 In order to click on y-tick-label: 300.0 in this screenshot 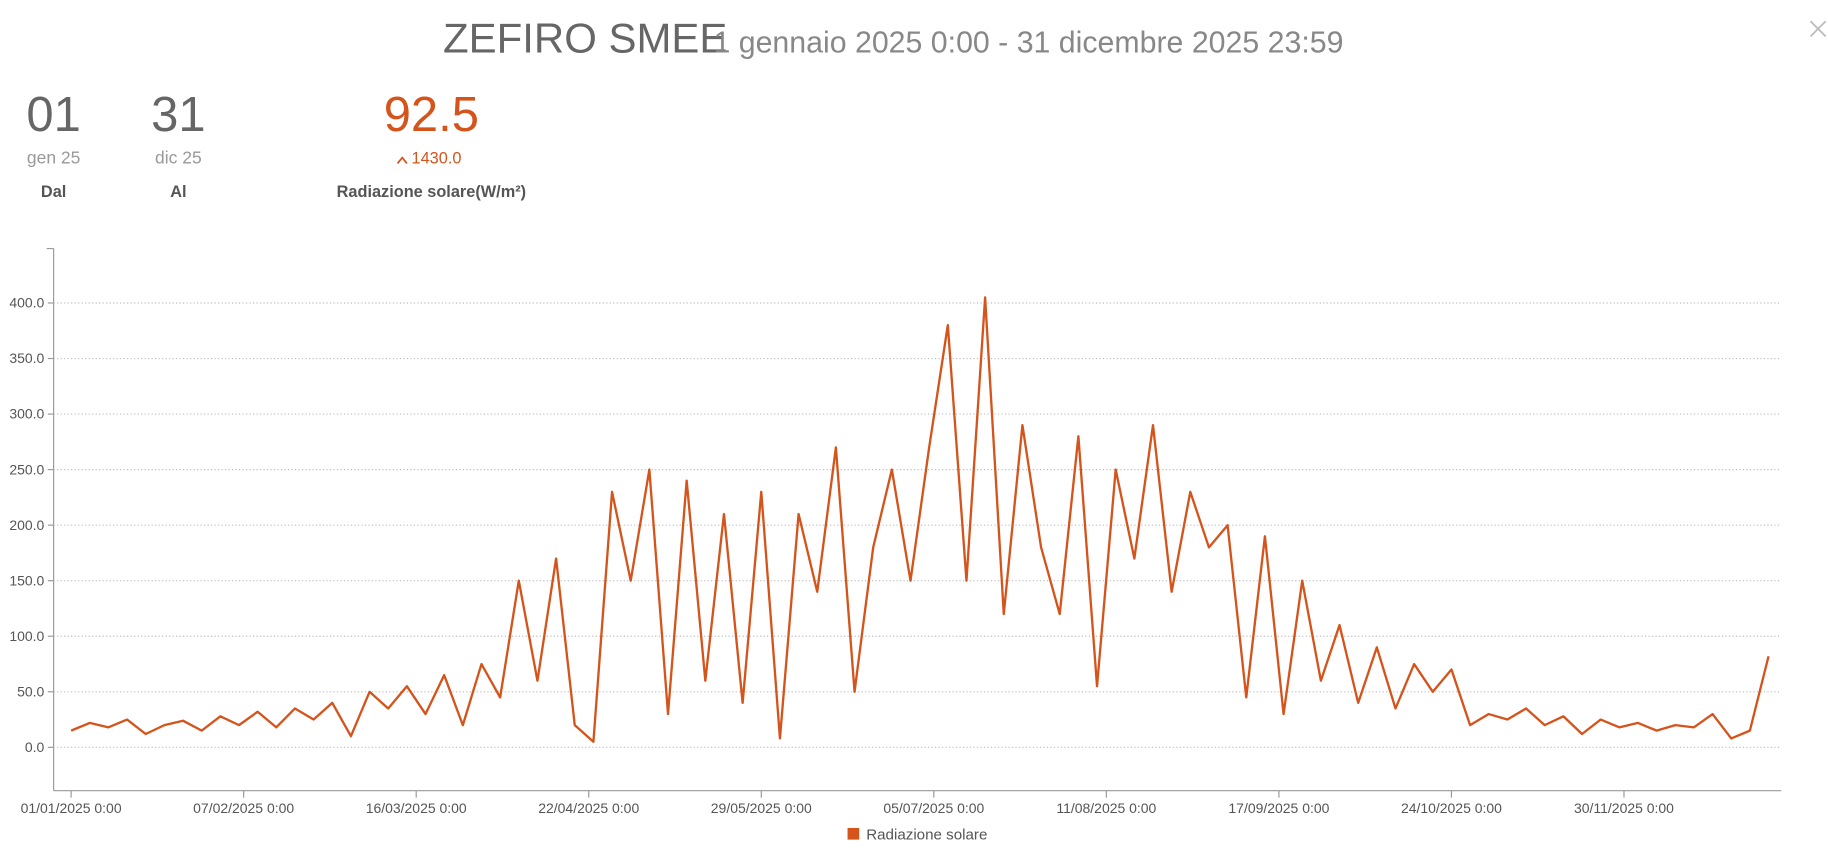, I will do `click(26, 414)`.